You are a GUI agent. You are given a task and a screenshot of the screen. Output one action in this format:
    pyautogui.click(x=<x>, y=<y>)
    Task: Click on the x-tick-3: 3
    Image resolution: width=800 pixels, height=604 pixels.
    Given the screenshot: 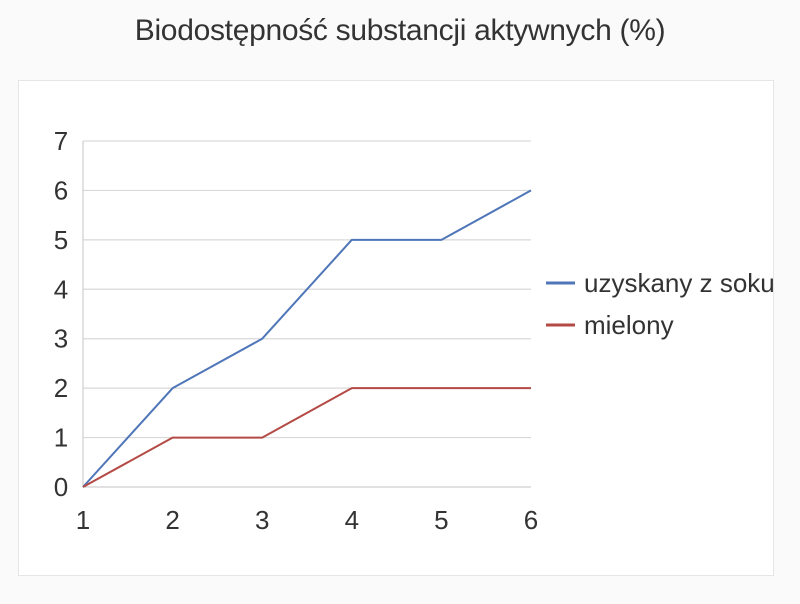 What is the action you would take?
    pyautogui.click(x=262, y=520)
    